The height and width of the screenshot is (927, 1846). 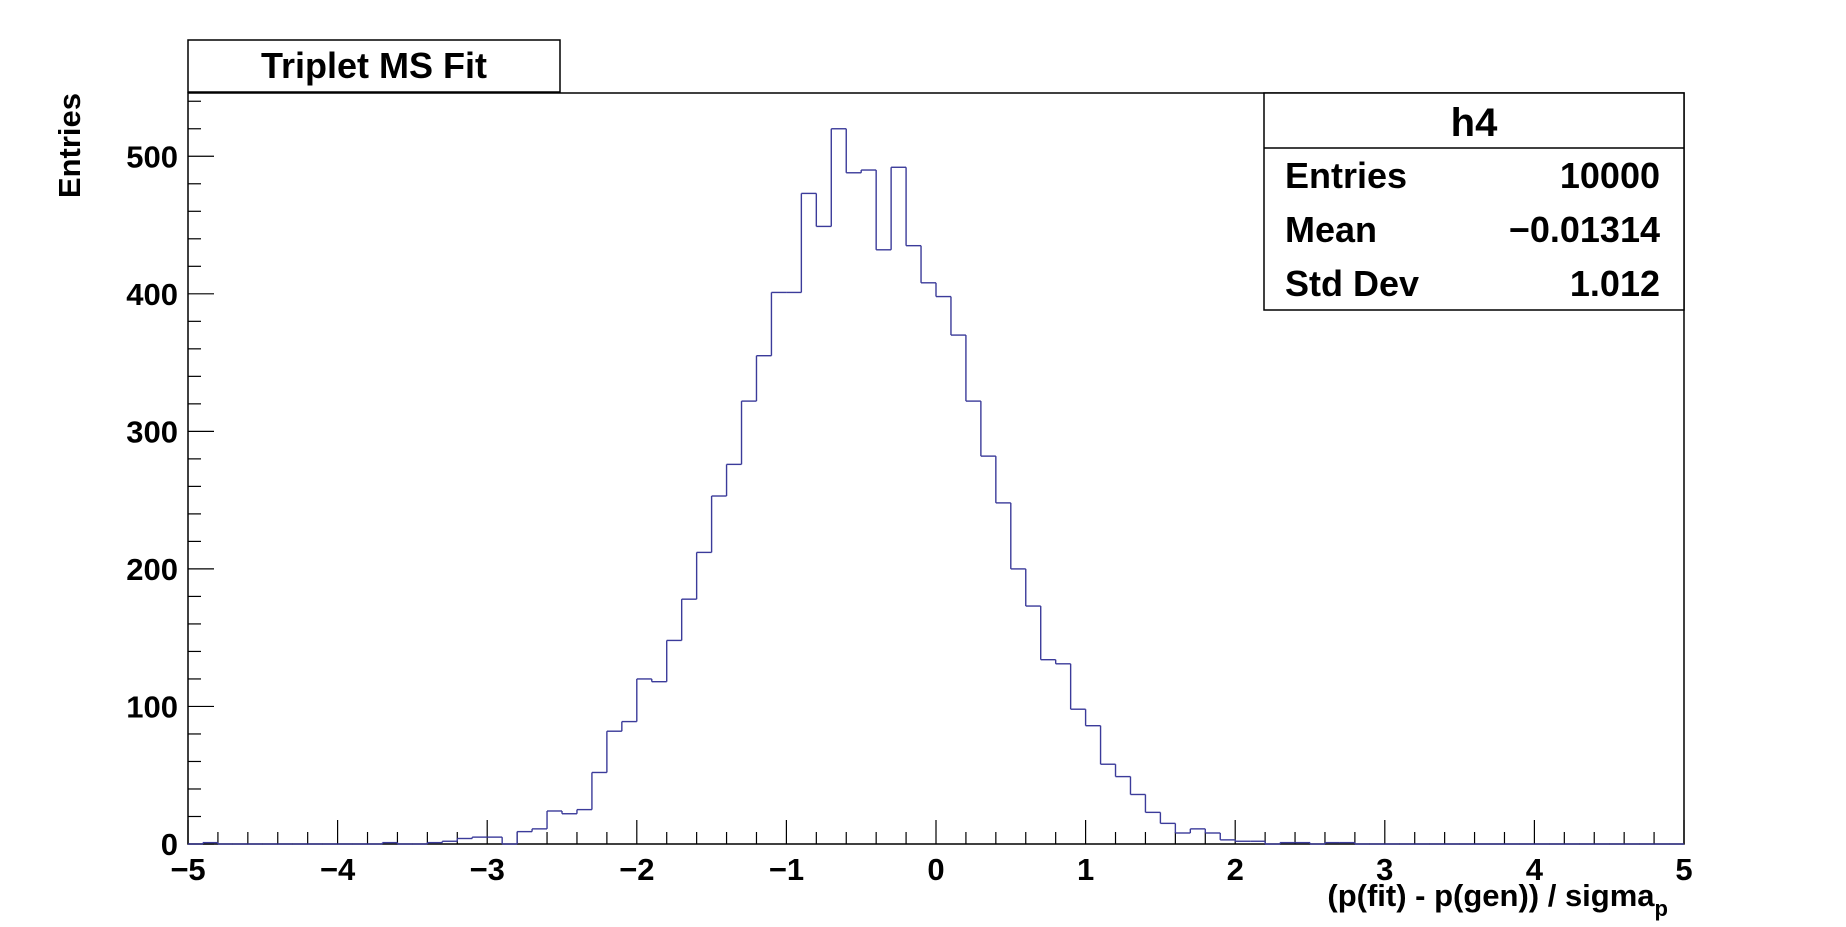 I want to click on stats-mean-label: Mean, so click(x=1331, y=229).